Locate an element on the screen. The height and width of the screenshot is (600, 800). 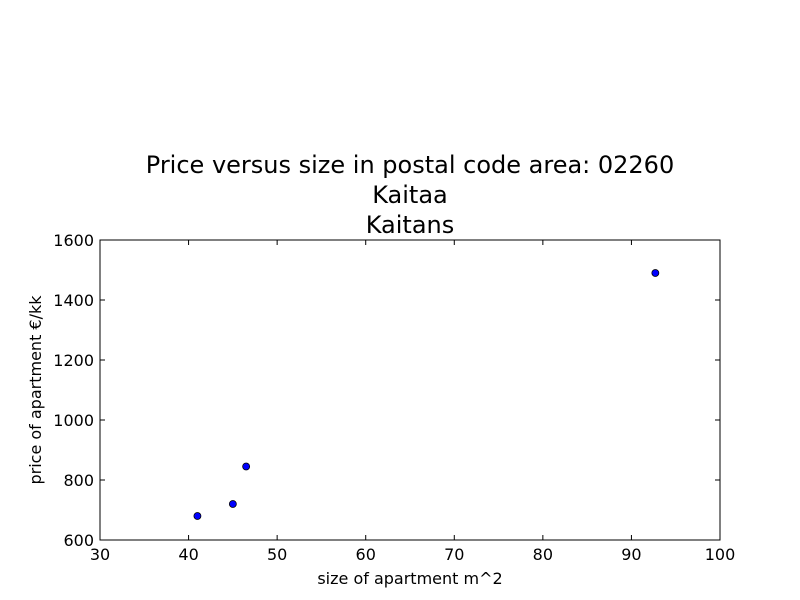
x-axis-label: size of apartment m^2 is located at coordinates (409, 578).